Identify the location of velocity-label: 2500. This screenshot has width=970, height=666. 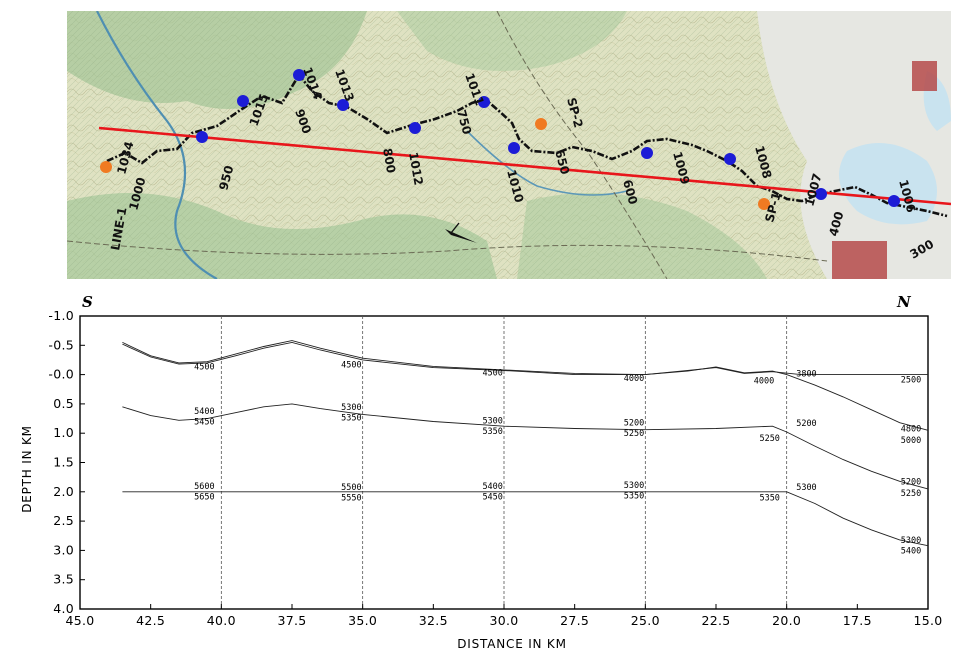
(911, 380).